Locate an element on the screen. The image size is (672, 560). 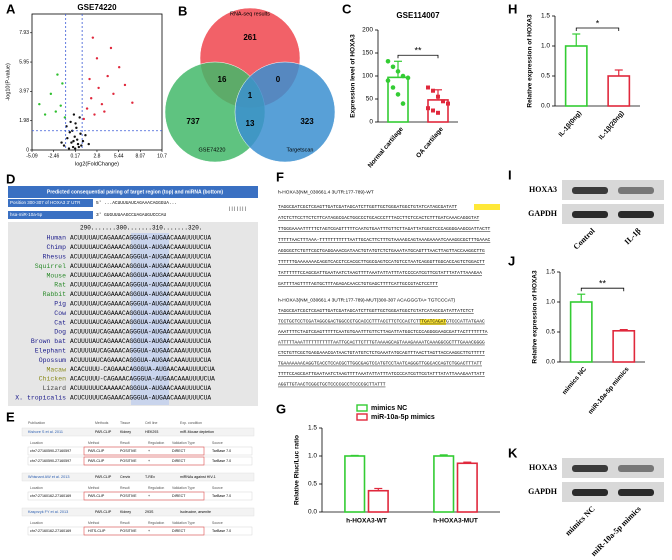
cell-method: PAR-CLIP is located at coordinates (103, 432).